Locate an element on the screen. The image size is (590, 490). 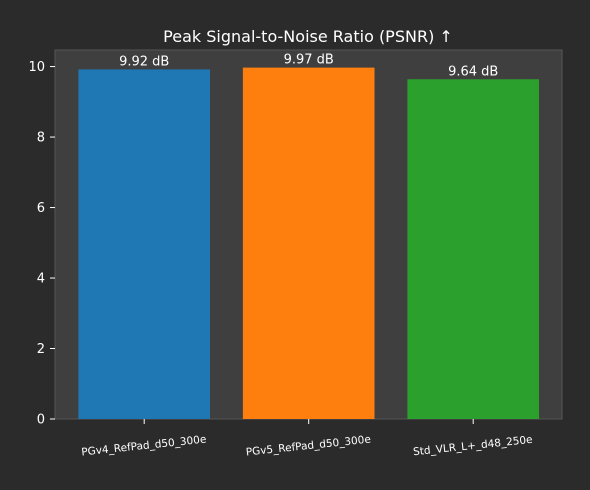
y-tick-label: 4 is located at coordinates (41, 279).